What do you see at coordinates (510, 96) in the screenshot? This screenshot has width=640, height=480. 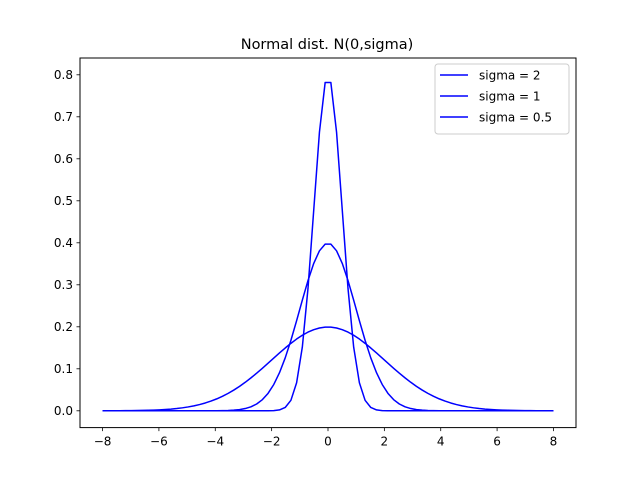 I see `legend-label: sigma = 1` at bounding box center [510, 96].